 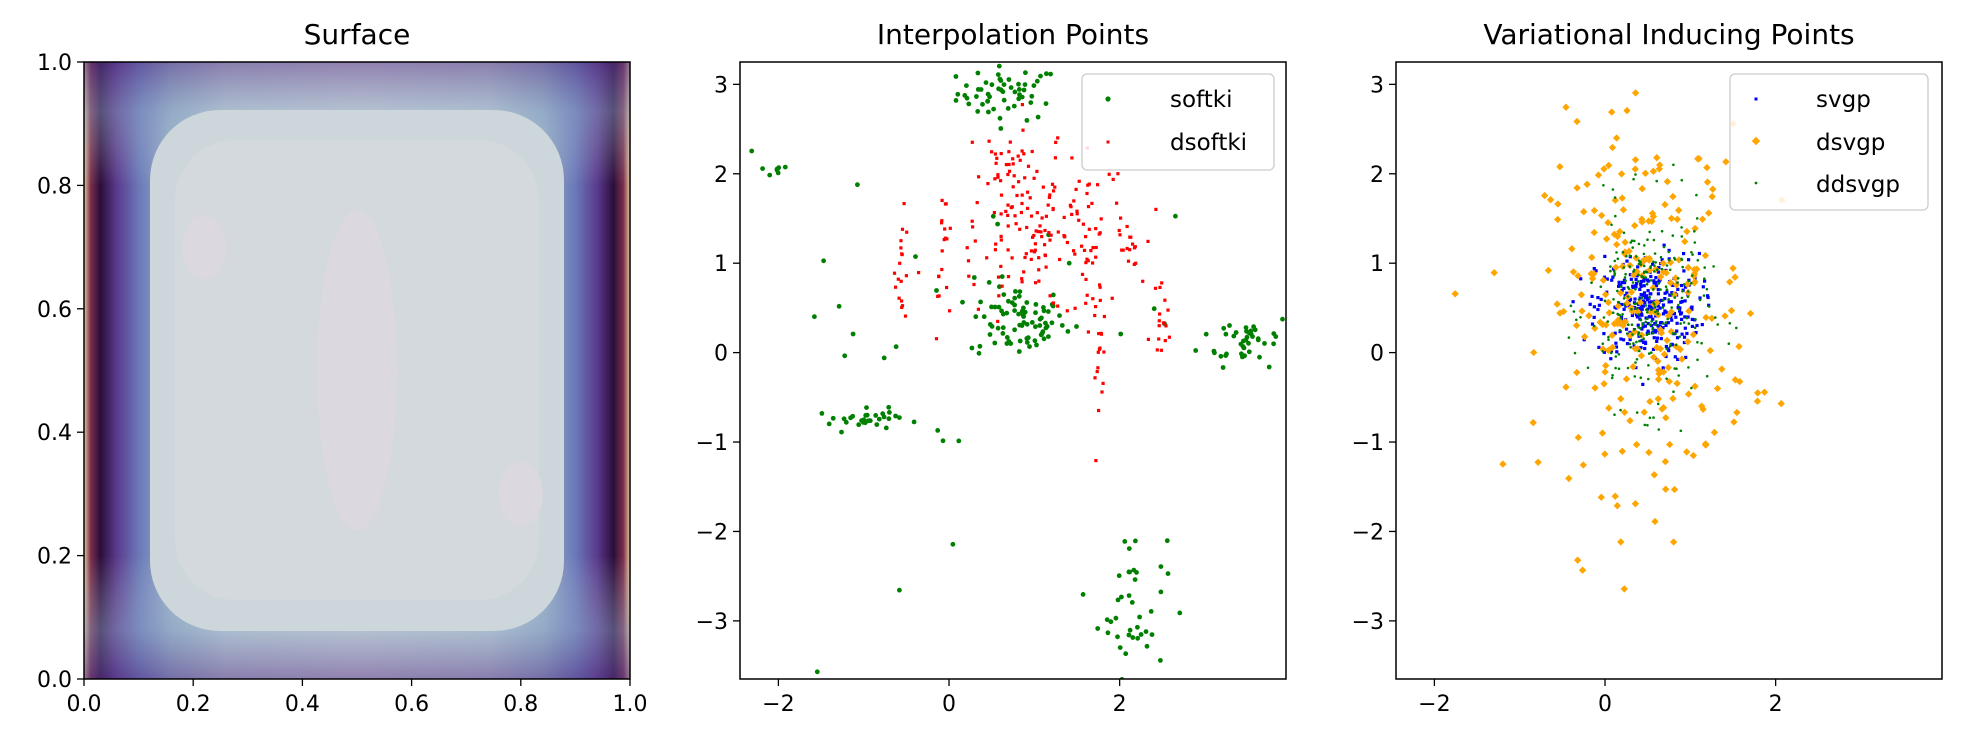 I want to click on legend-marker-ddsvgp, so click(x=1756, y=183).